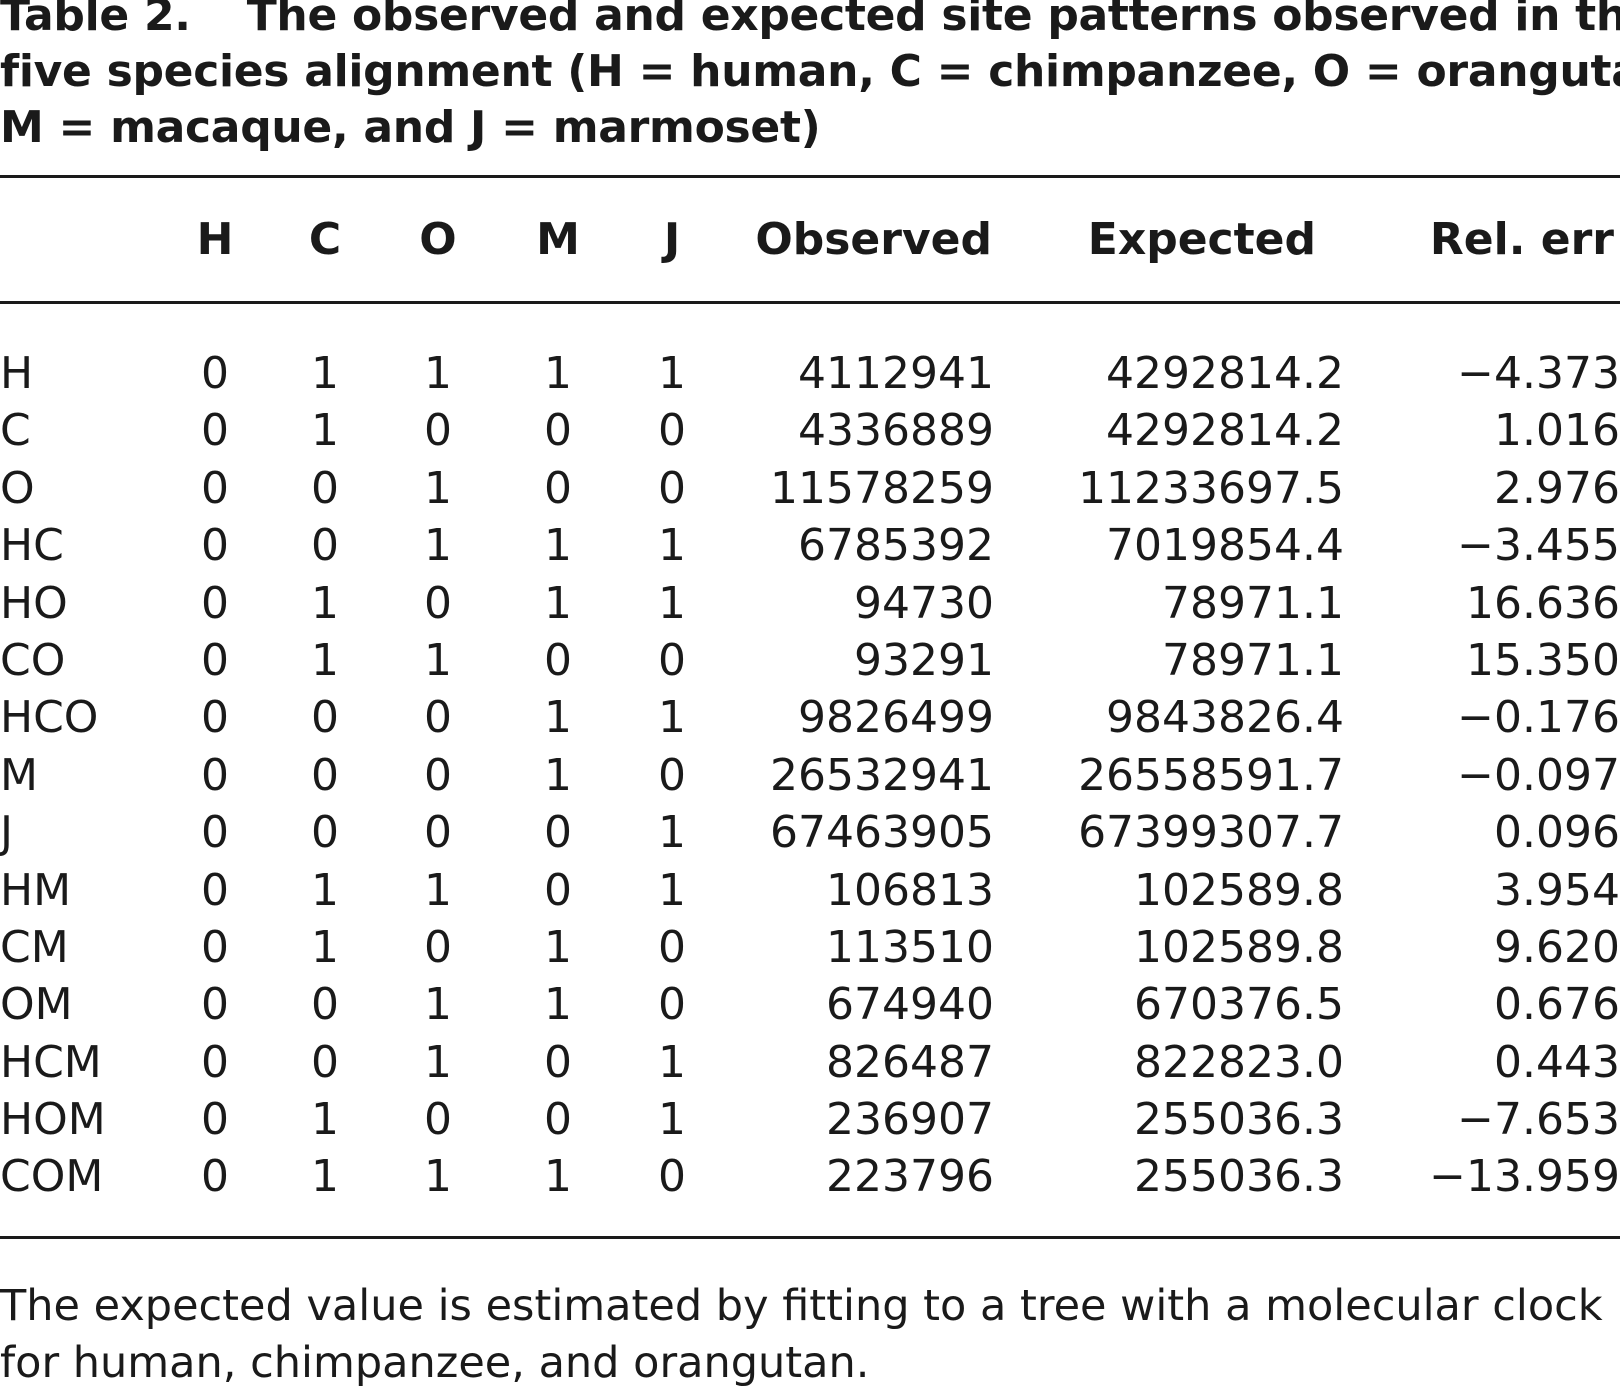 This screenshot has width=1620, height=1392. What do you see at coordinates (882, 488) in the screenshot?
I see `cell-observed: 11578259` at bounding box center [882, 488].